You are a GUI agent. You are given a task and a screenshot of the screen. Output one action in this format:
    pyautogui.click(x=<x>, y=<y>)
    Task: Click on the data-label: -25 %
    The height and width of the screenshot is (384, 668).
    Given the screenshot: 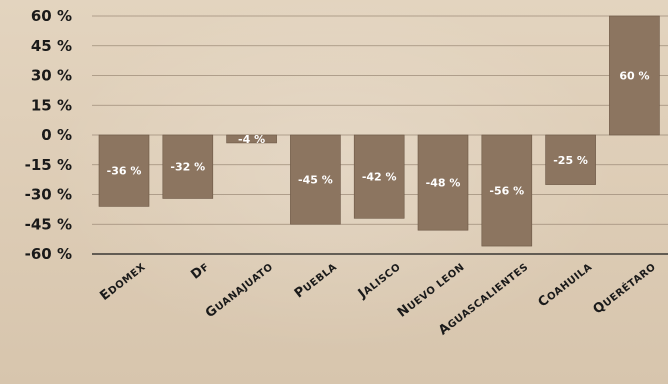 What is the action you would take?
    pyautogui.click(x=570, y=160)
    